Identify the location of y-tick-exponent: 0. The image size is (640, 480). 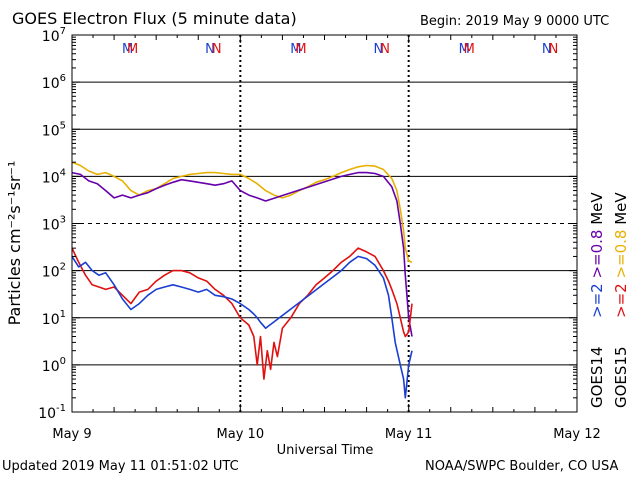
(63, 361).